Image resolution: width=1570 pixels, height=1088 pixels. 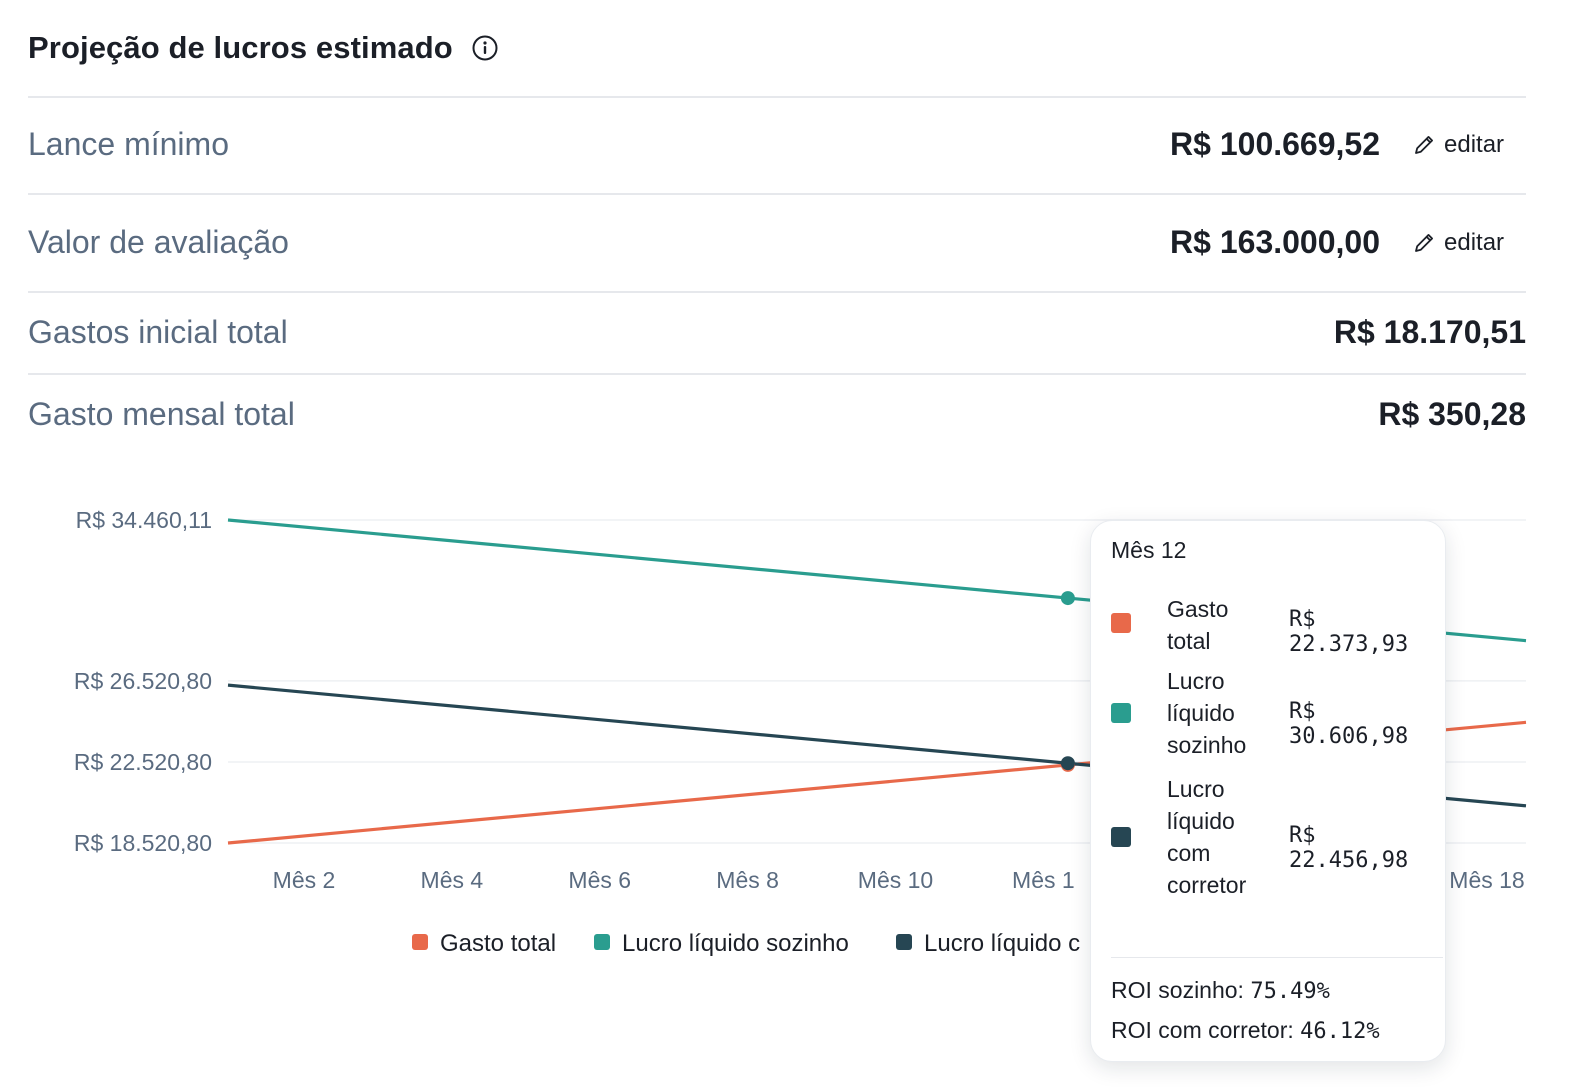 What do you see at coordinates (143, 843) in the screenshot?
I see `y-tick-label: R$ 18.520,80` at bounding box center [143, 843].